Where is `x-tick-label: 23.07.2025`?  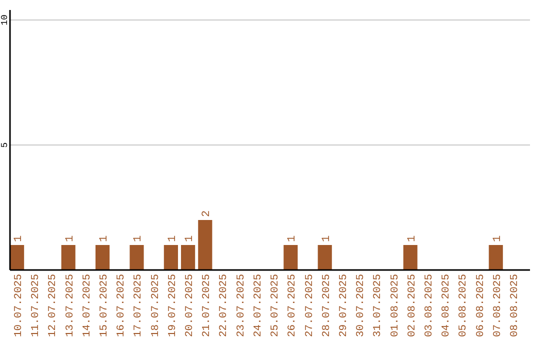
x-tick-label: 23.07.2025 is located at coordinates (241, 306).